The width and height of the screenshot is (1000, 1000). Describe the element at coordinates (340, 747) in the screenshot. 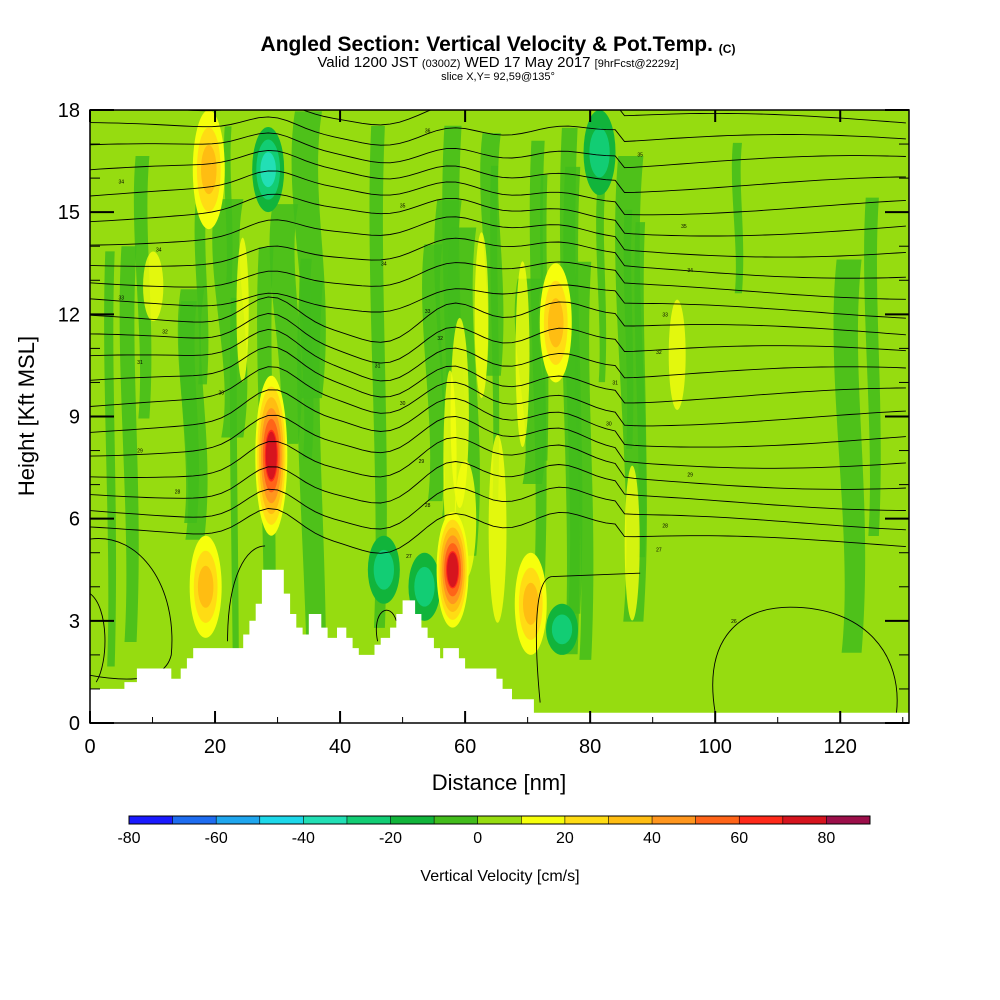

I see `x-tick-label: 40` at that location.